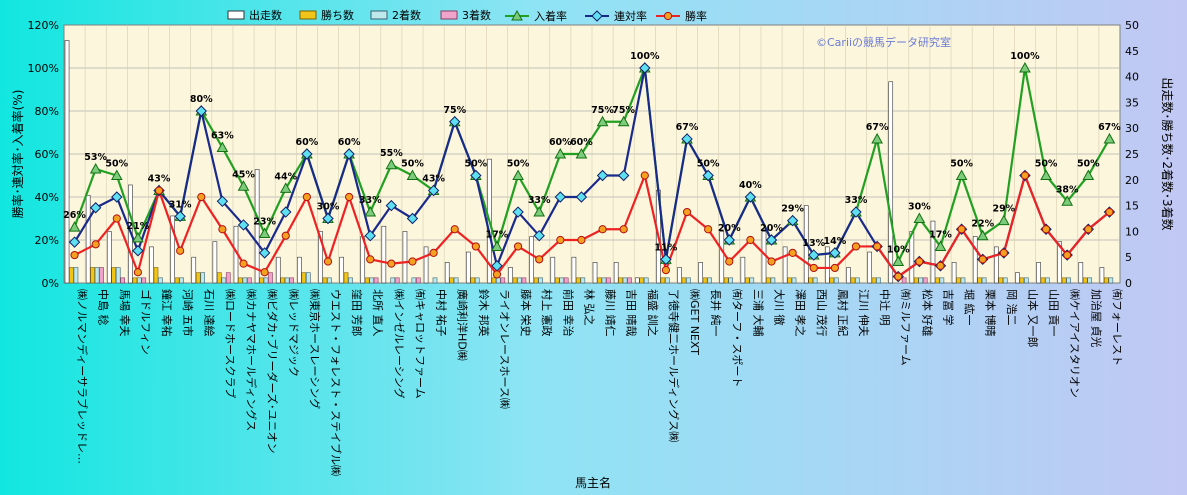 The height and width of the screenshot is (495, 1187). Describe the element at coordinates (47, 111) in the screenshot. I see `left-tick-label: 80%` at that location.